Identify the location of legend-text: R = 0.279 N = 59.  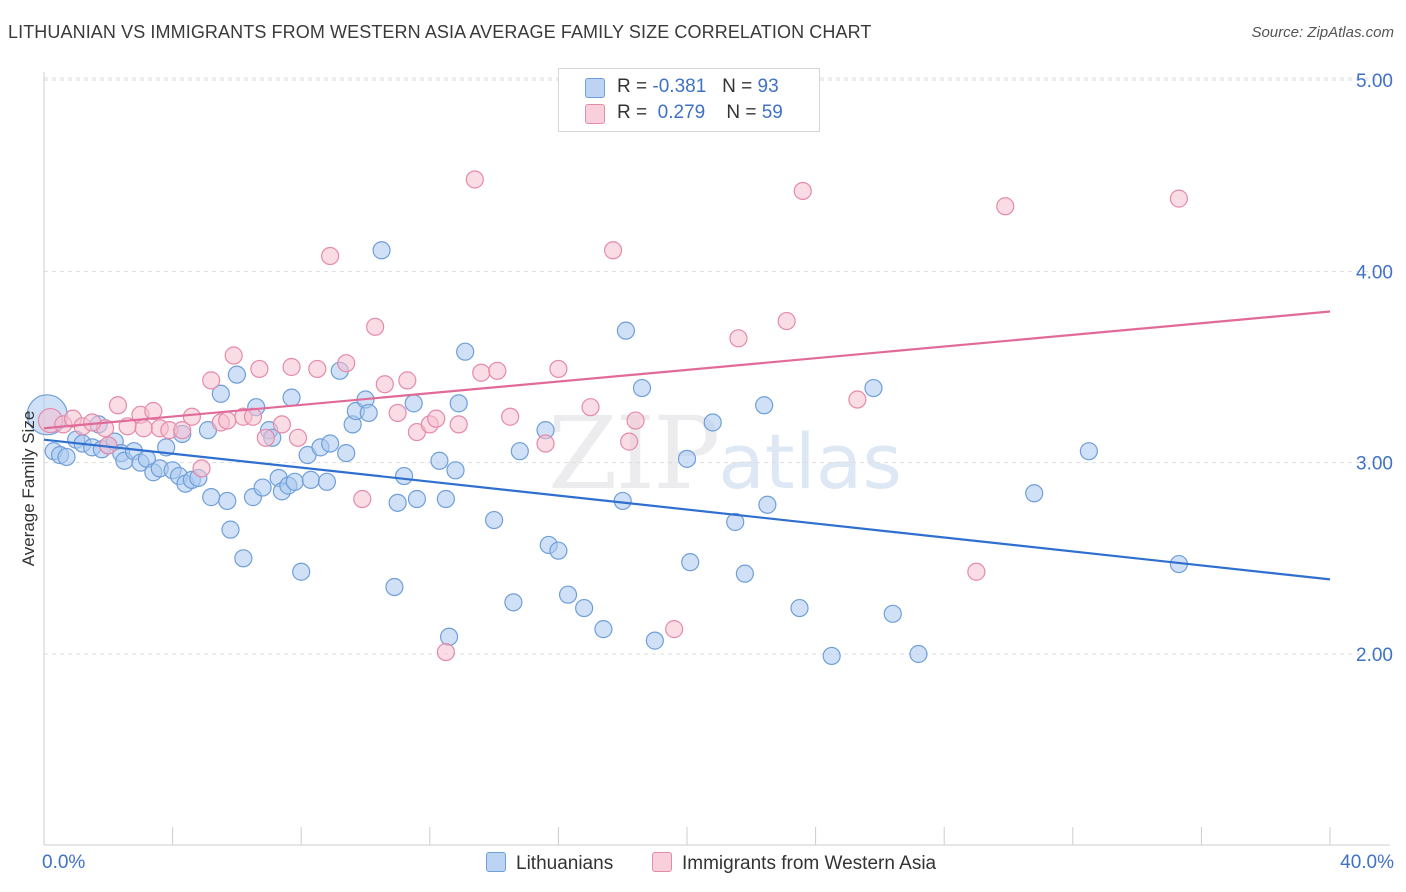
(700, 112).